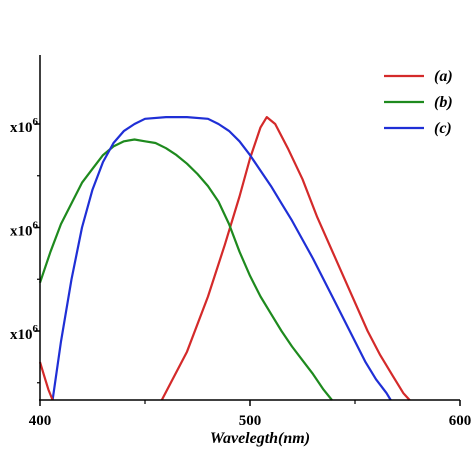  I want to click on y-tick-label-1: x106, so click(24, 230).